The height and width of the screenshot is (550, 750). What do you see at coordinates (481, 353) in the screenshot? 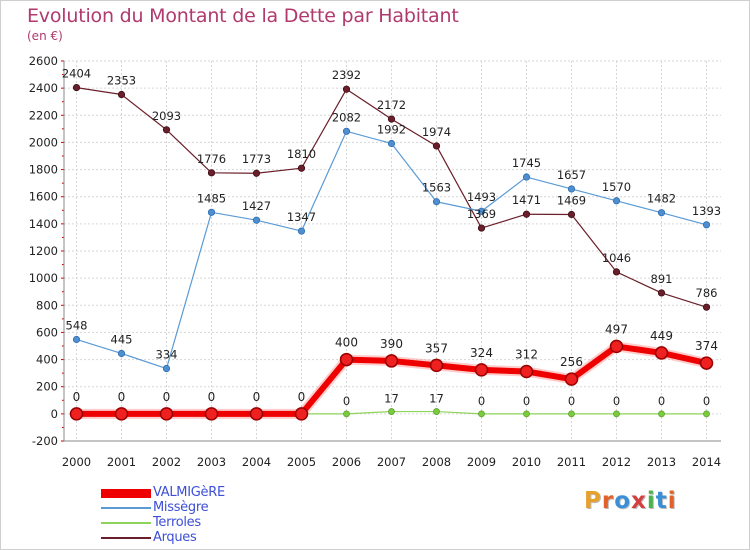
I see `data-label: 324` at bounding box center [481, 353].